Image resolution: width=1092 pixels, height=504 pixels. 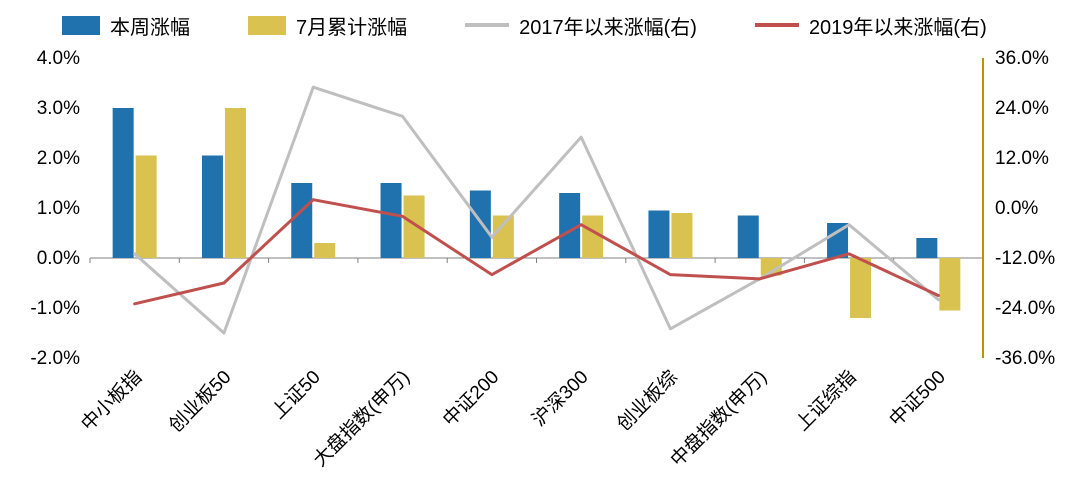 I want to click on category-label: 中证200, so click(x=471, y=398).